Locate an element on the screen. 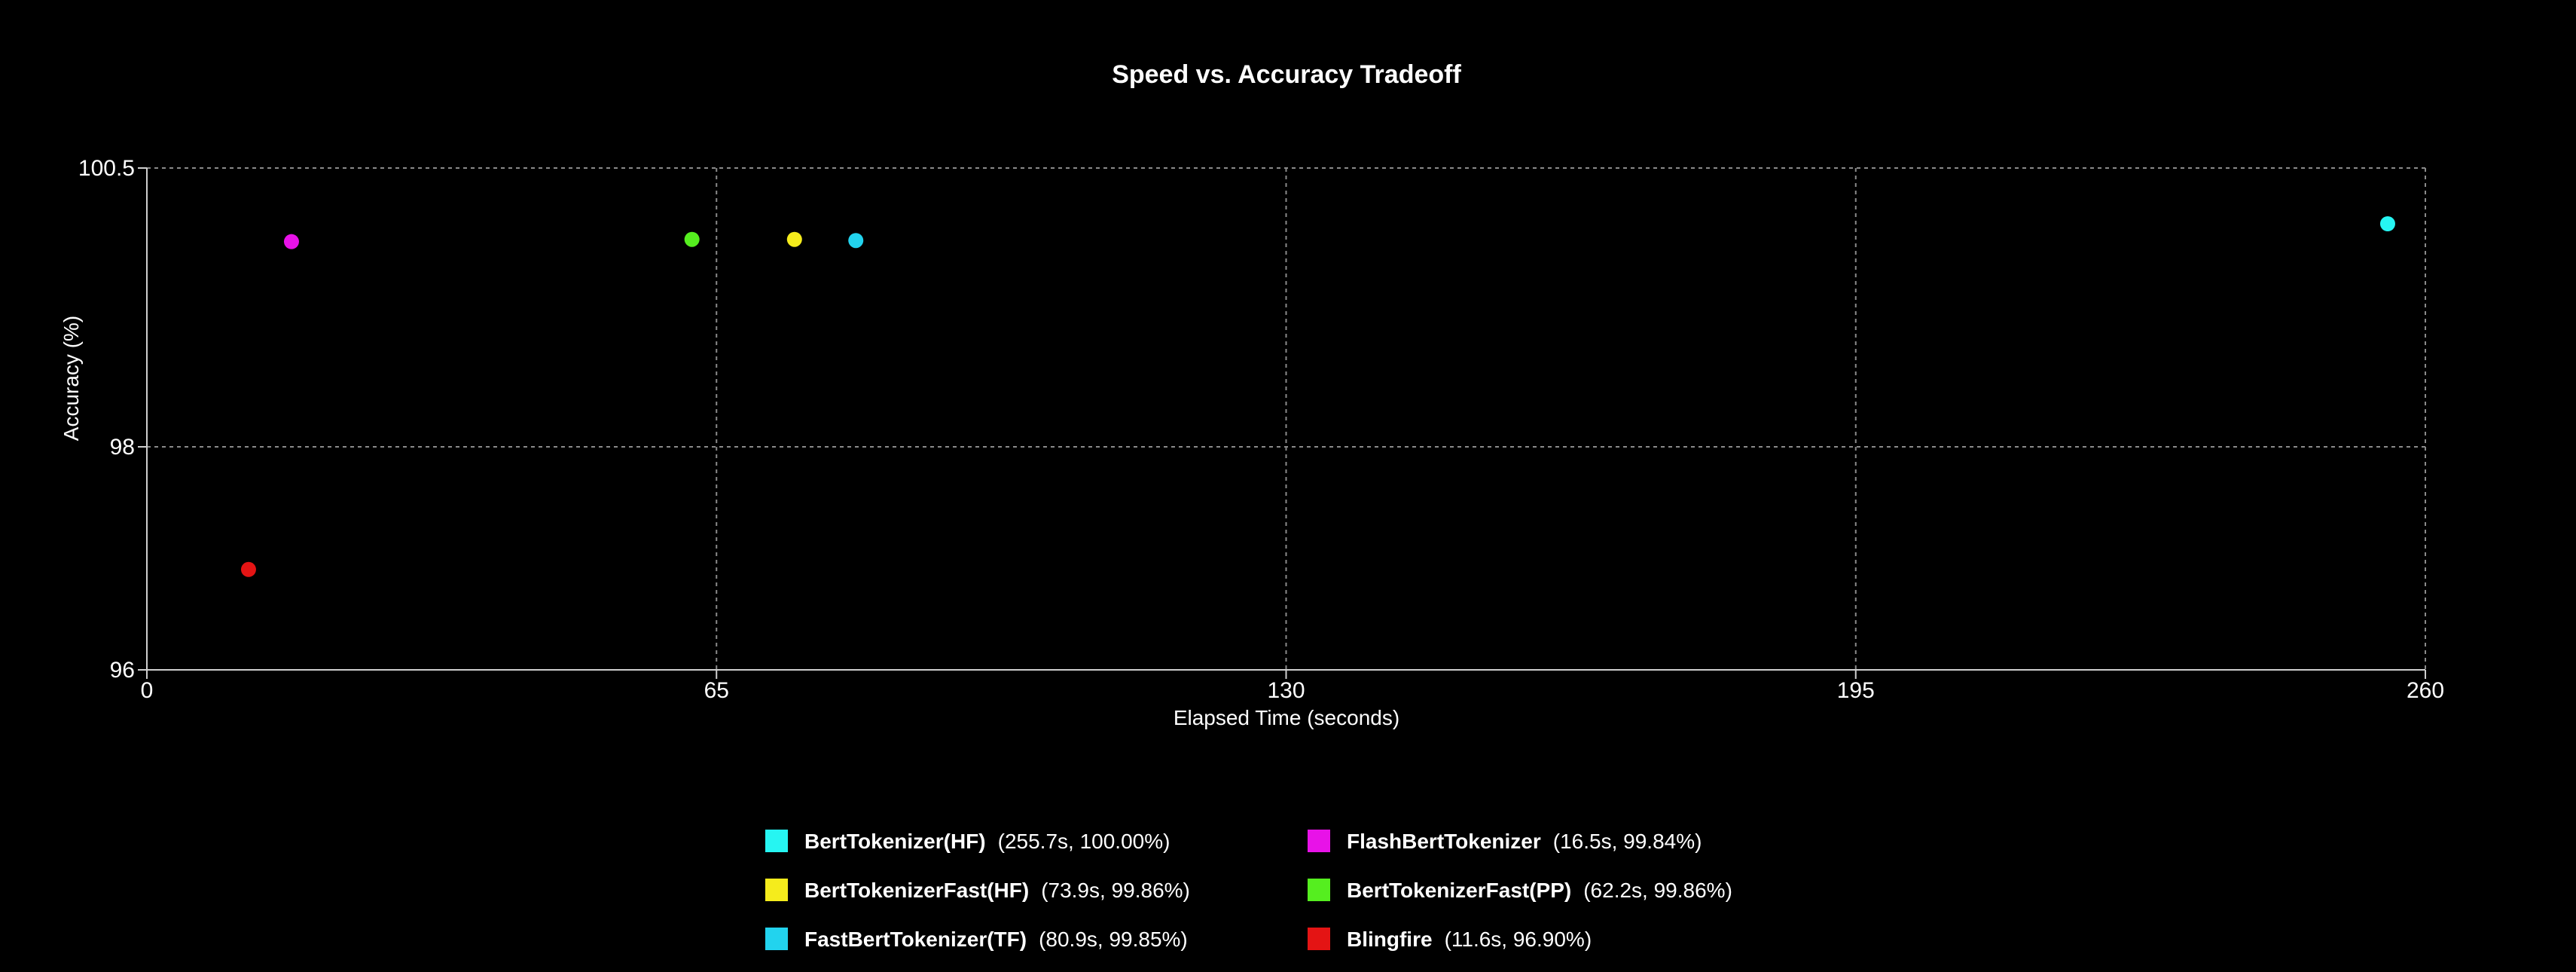 The width and height of the screenshot is (2576, 972). legend-label: BertTokenizerFast(HF) (73.9s, 99.86%) is located at coordinates (997, 890).